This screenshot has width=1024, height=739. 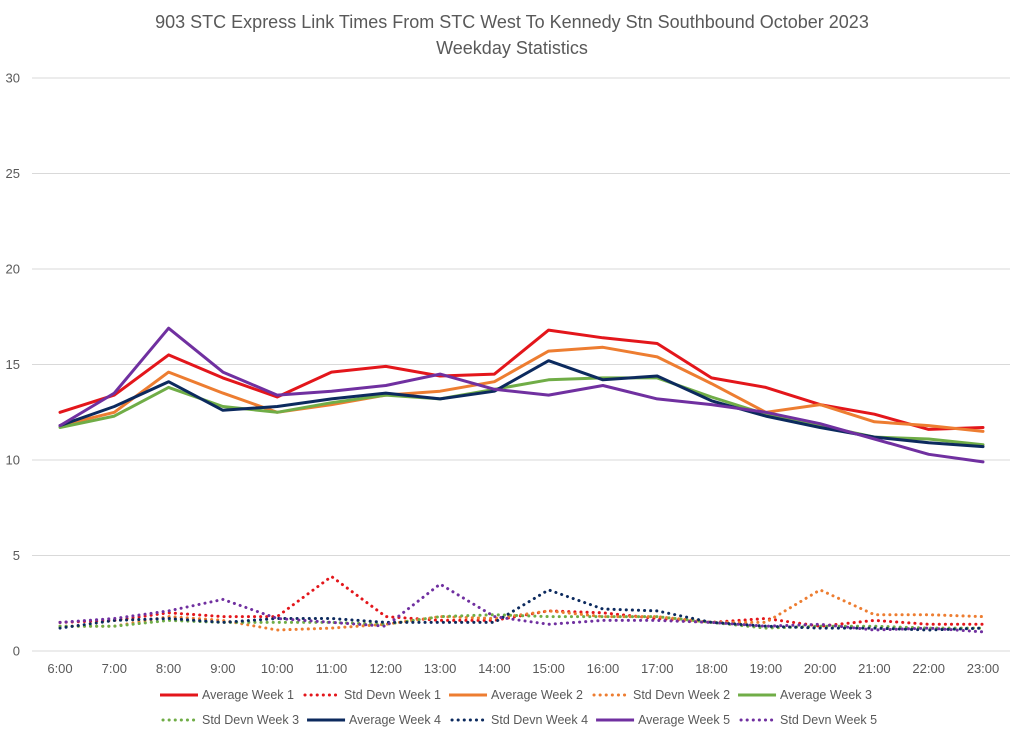 What do you see at coordinates (603, 668) in the screenshot?
I see `x-tick-label: 16:00` at bounding box center [603, 668].